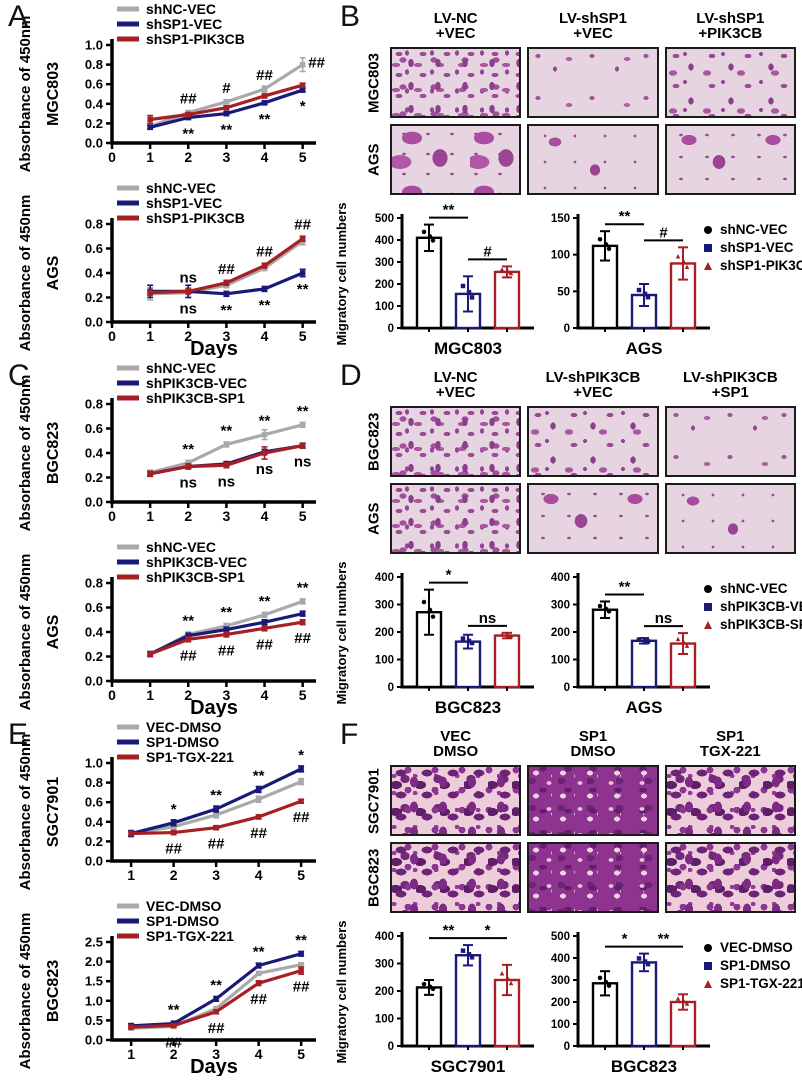  I want to click on svg-text: Migratory cell numbers, so click(341, 273).